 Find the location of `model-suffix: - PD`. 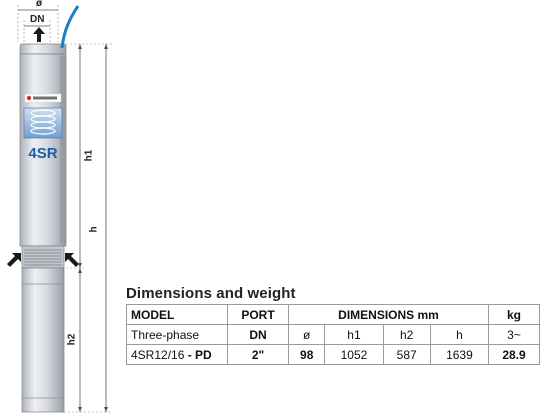

model-suffix: - PD is located at coordinates (199, 354).